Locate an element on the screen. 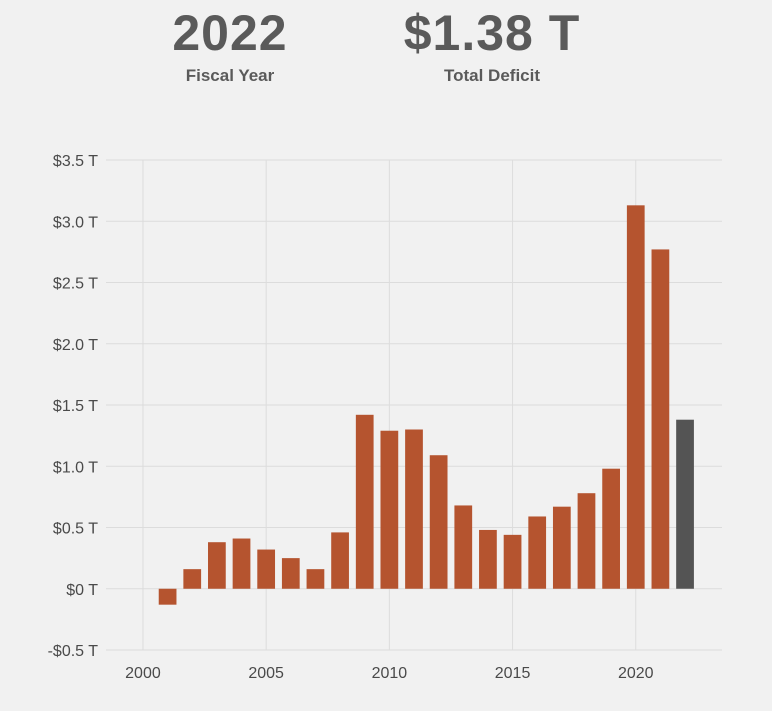  bar-2004 is located at coordinates (241, 563).